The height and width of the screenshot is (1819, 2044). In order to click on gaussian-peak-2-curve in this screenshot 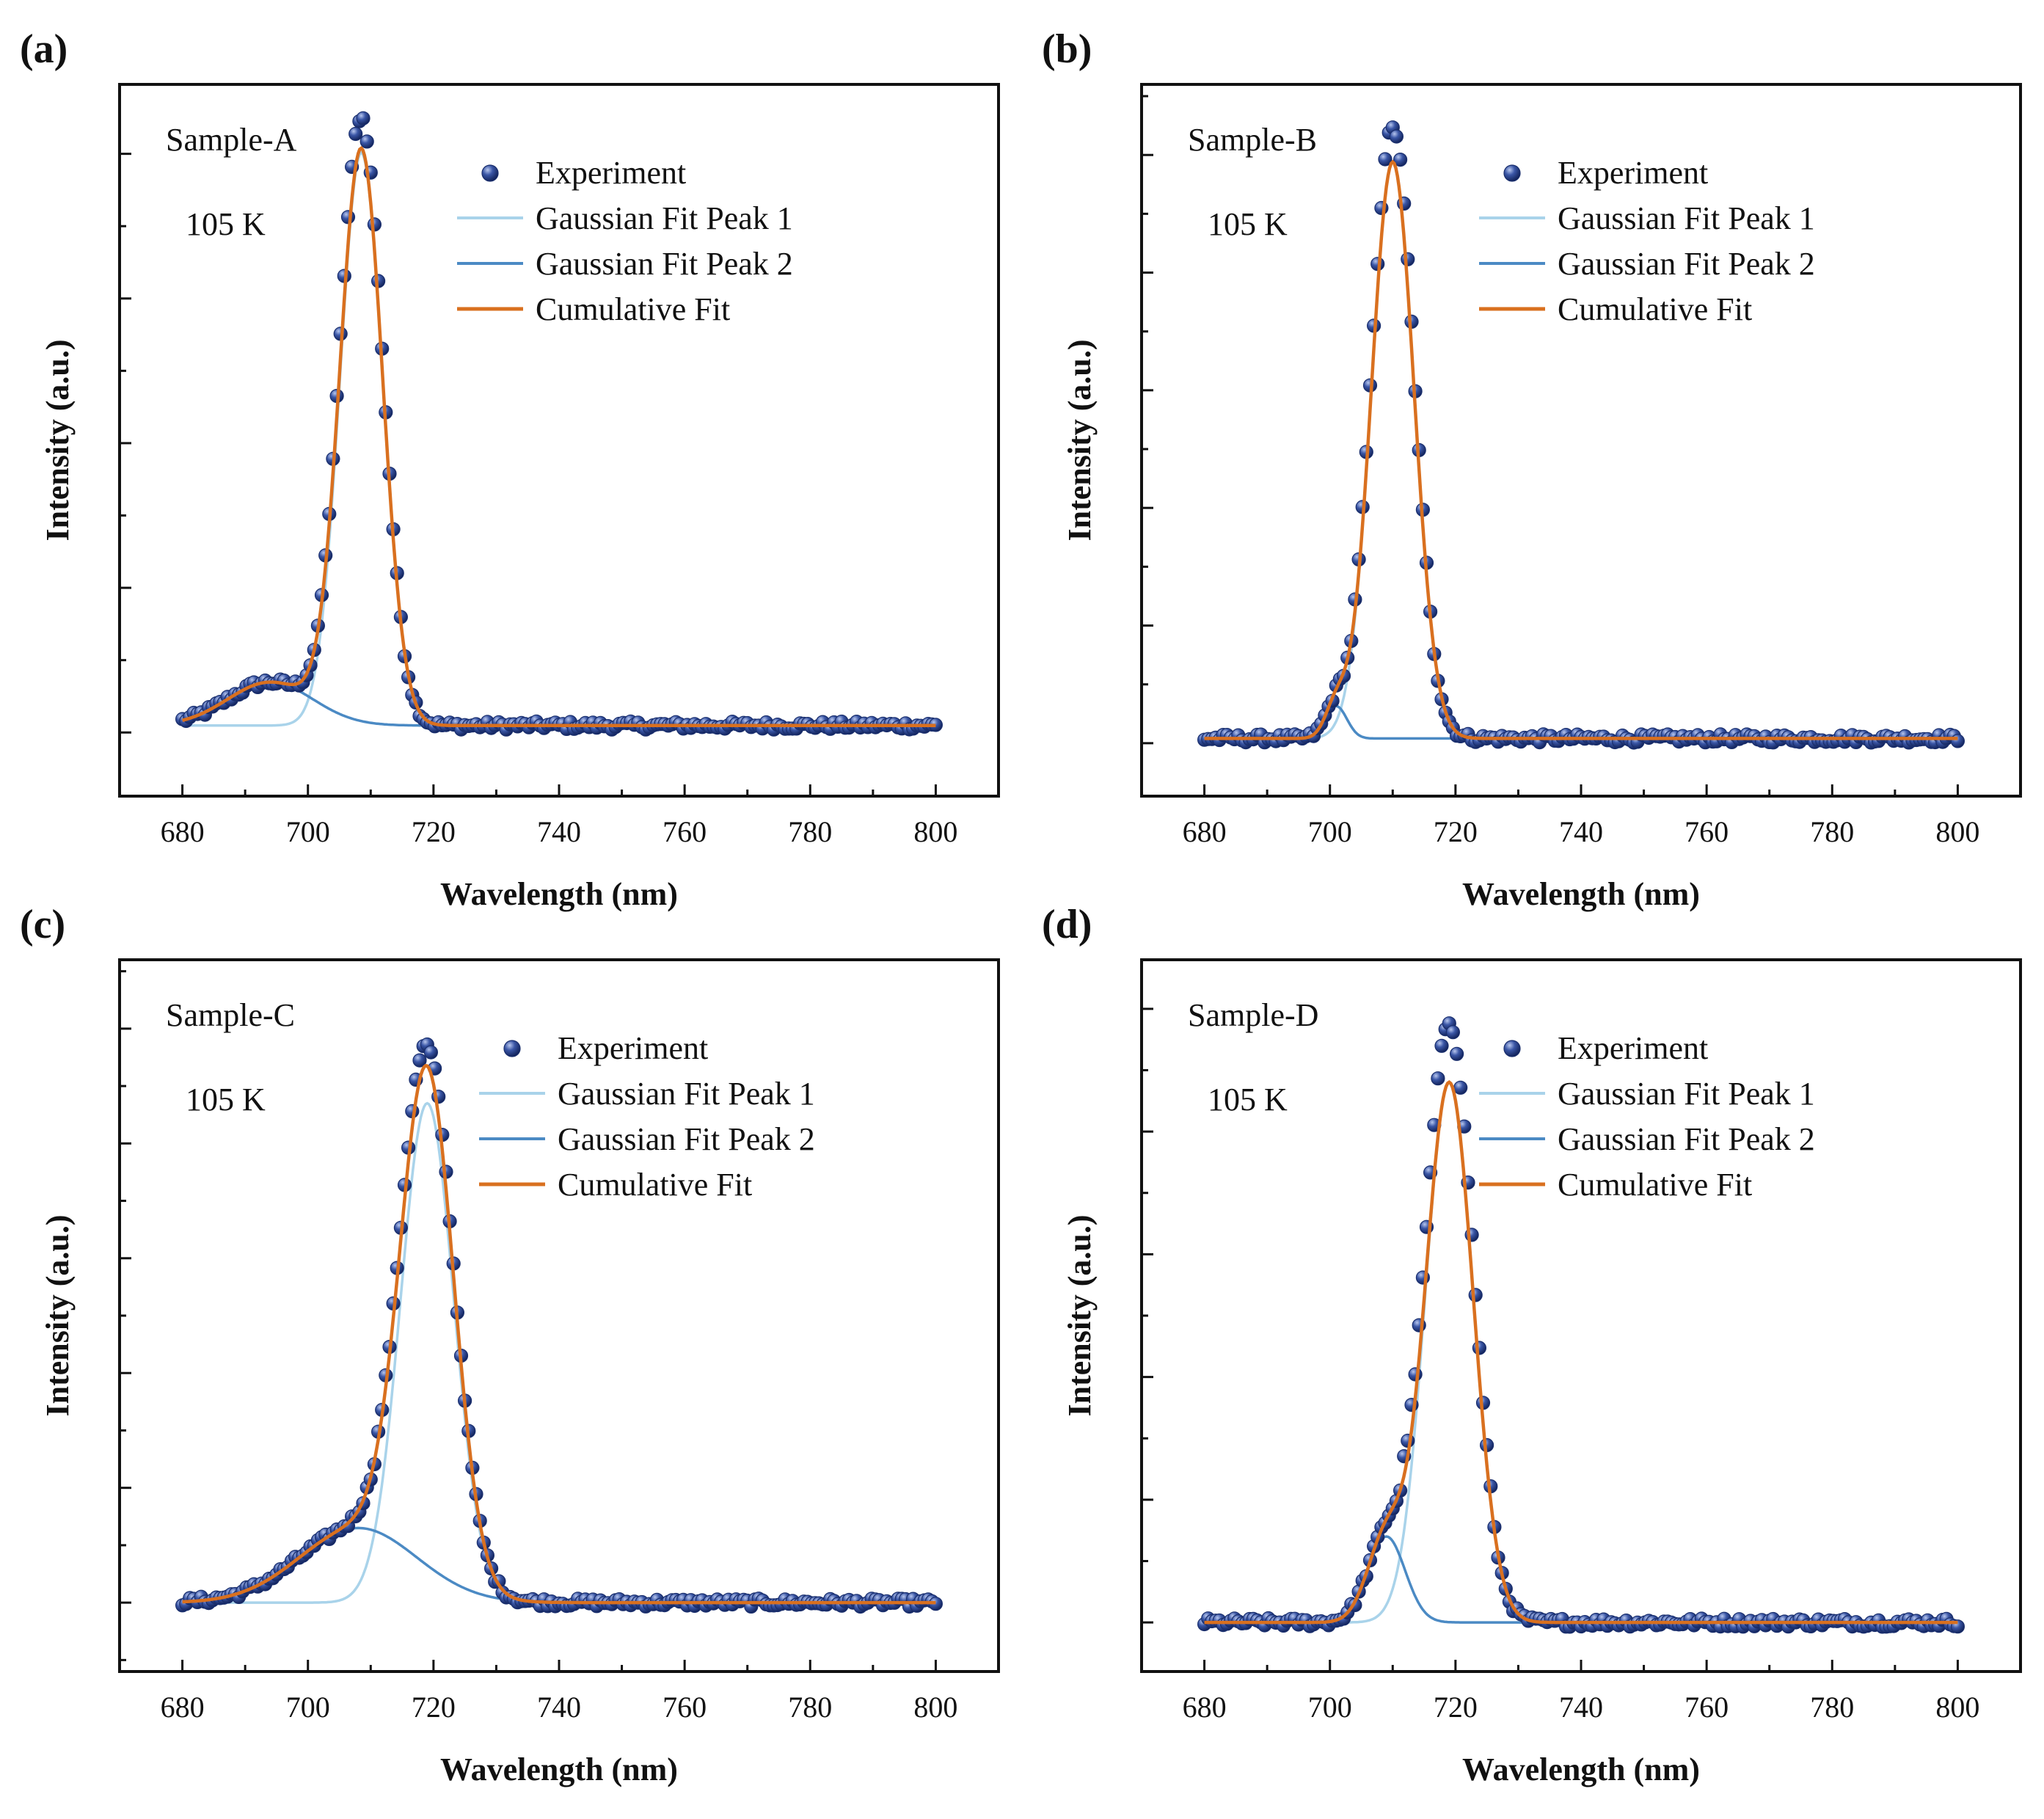, I will do `click(1581, 1579)`.